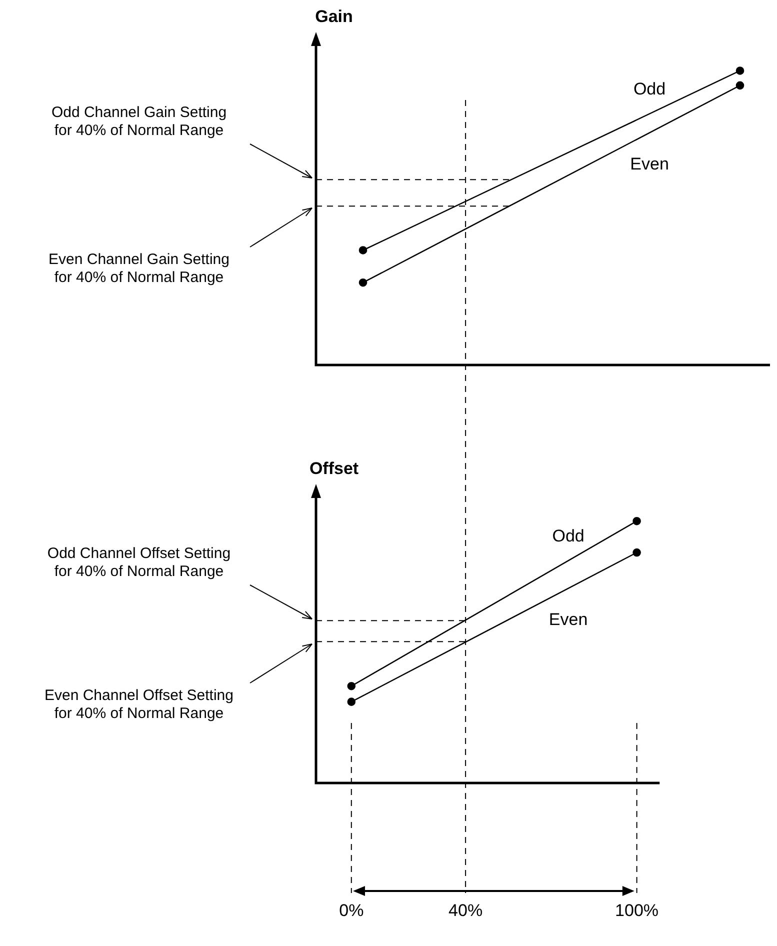  Describe the element at coordinates (465, 910) in the screenshot. I see `x-tick-label: 40%` at that location.